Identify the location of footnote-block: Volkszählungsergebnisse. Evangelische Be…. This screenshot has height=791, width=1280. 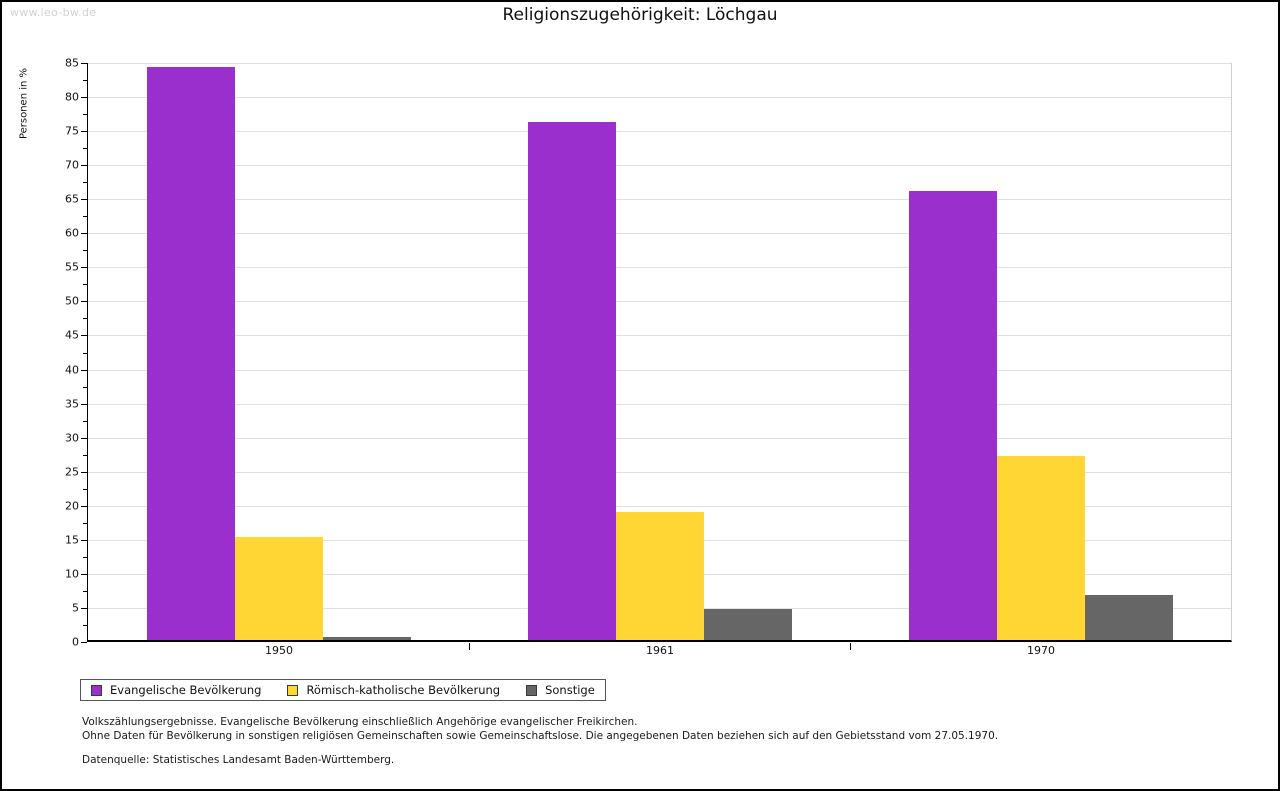
(540, 729).